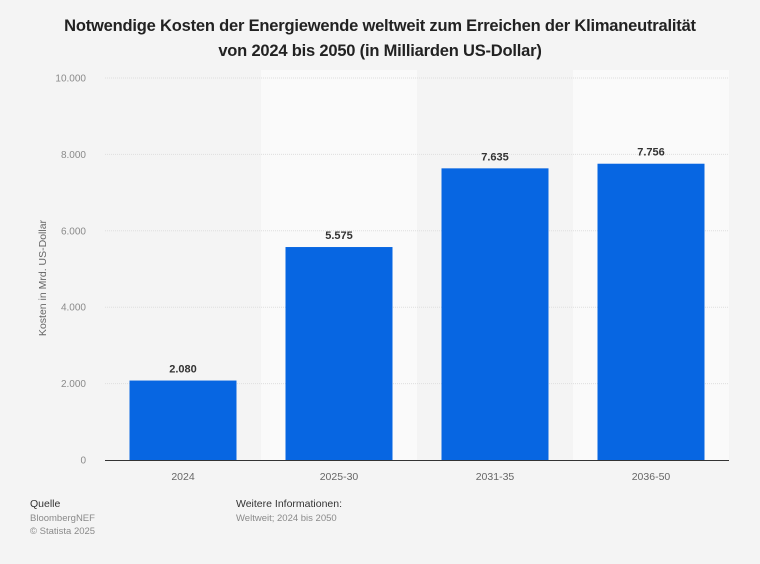  What do you see at coordinates (339, 236) in the screenshot?
I see `data-label: 5.575` at bounding box center [339, 236].